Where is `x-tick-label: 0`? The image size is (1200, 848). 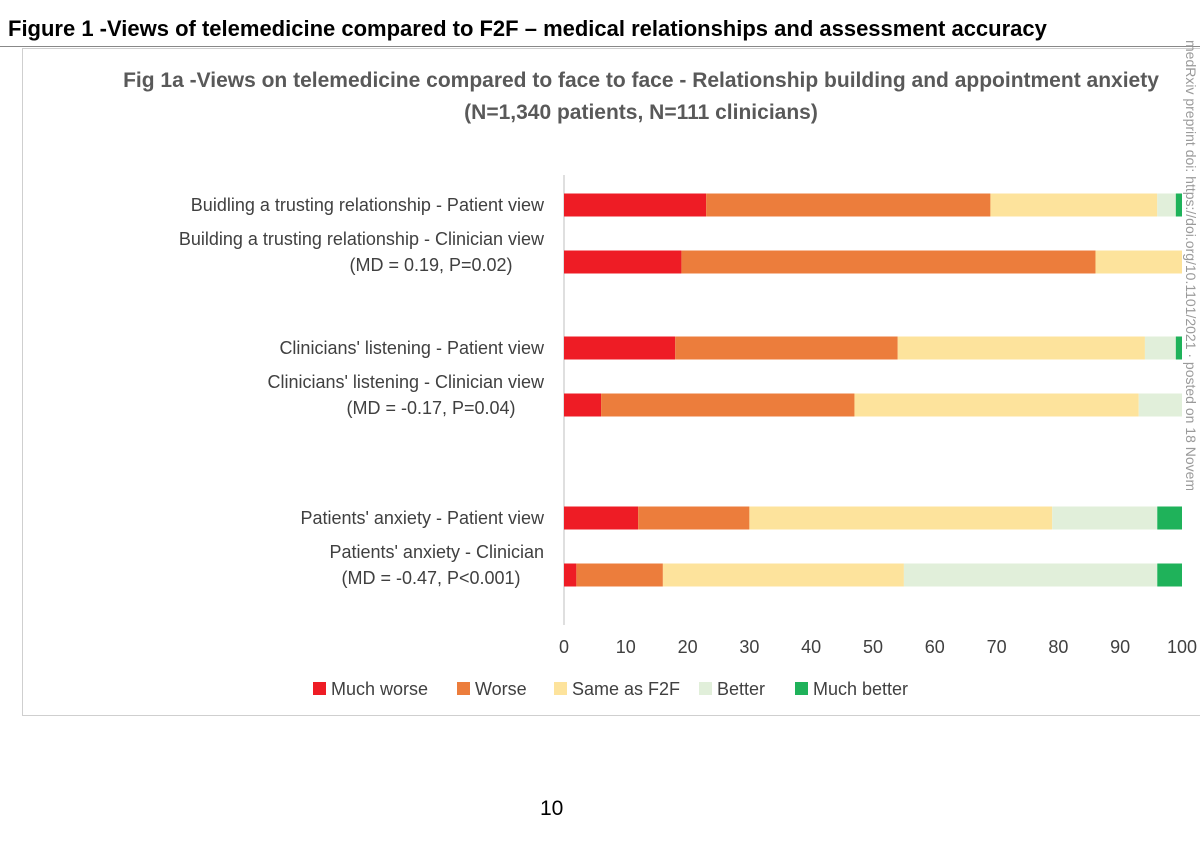 x-tick-label: 0 is located at coordinates (564, 647).